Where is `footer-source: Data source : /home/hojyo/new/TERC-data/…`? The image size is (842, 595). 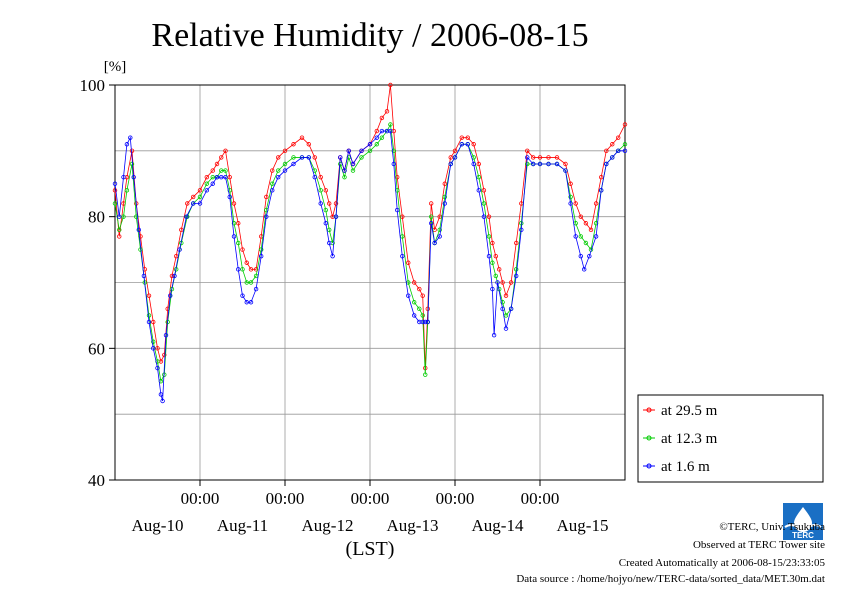 footer-source: Data source : /home/hojyo/new/TERC-data/… is located at coordinates (670, 579).